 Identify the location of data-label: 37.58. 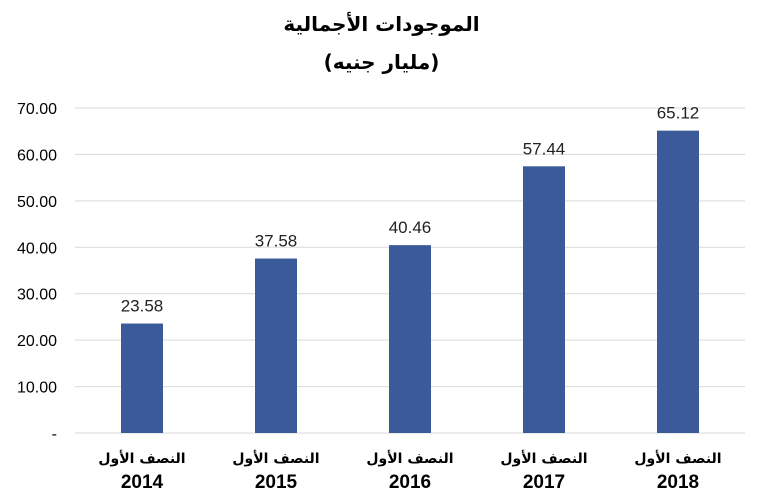
(276, 241).